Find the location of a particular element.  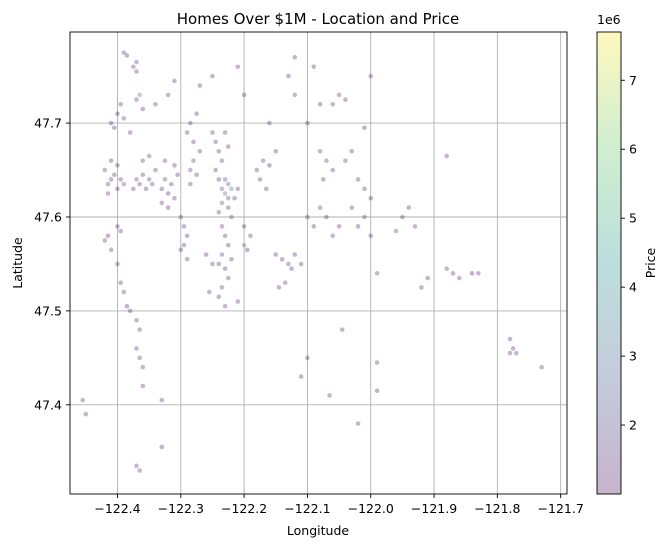

y-axis-label: Latitude is located at coordinates (17, 263).